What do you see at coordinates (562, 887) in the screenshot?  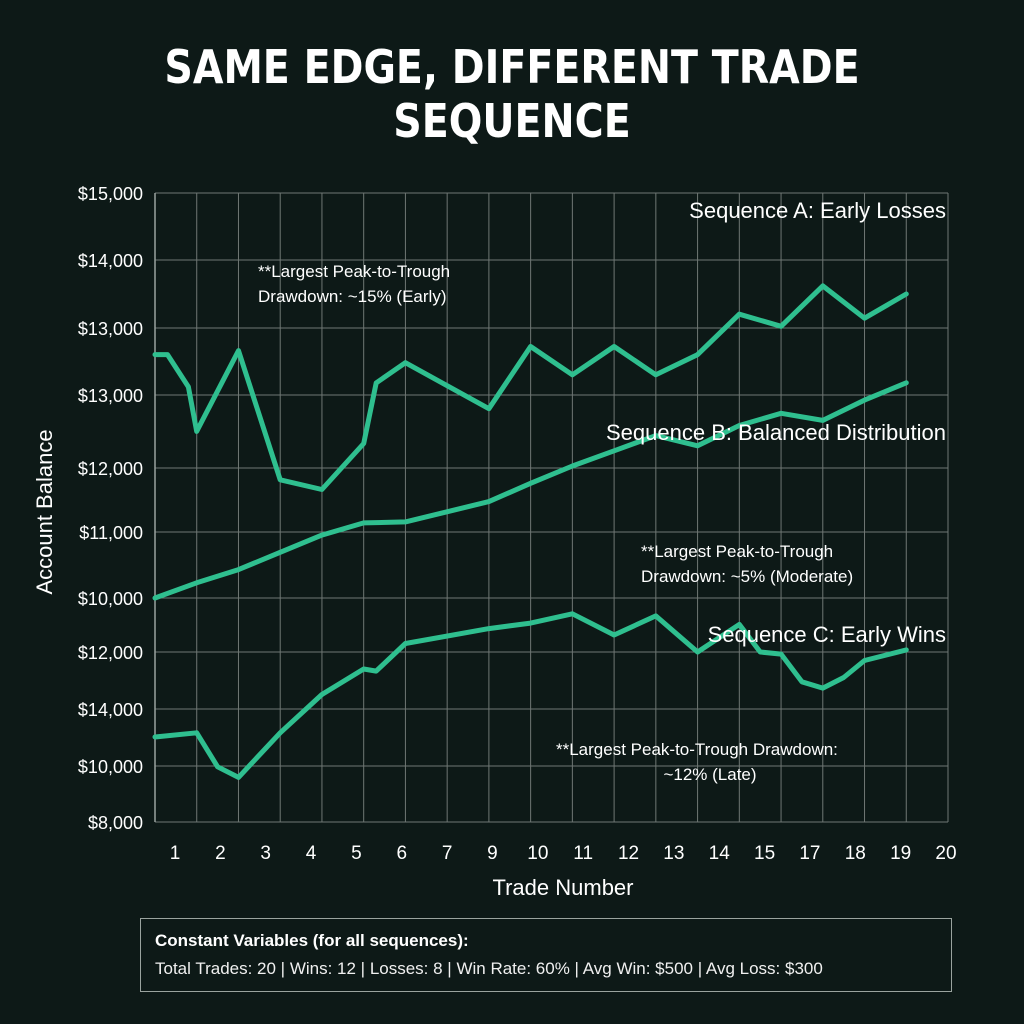 I see `x-axis-label: Trade Number` at bounding box center [562, 887].